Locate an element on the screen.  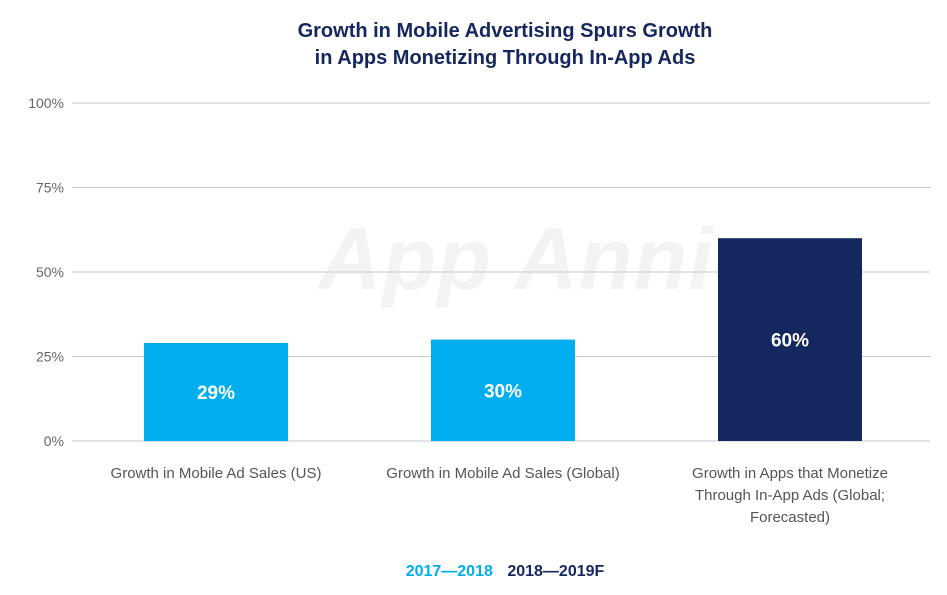
data-label: 29% is located at coordinates (216, 393).